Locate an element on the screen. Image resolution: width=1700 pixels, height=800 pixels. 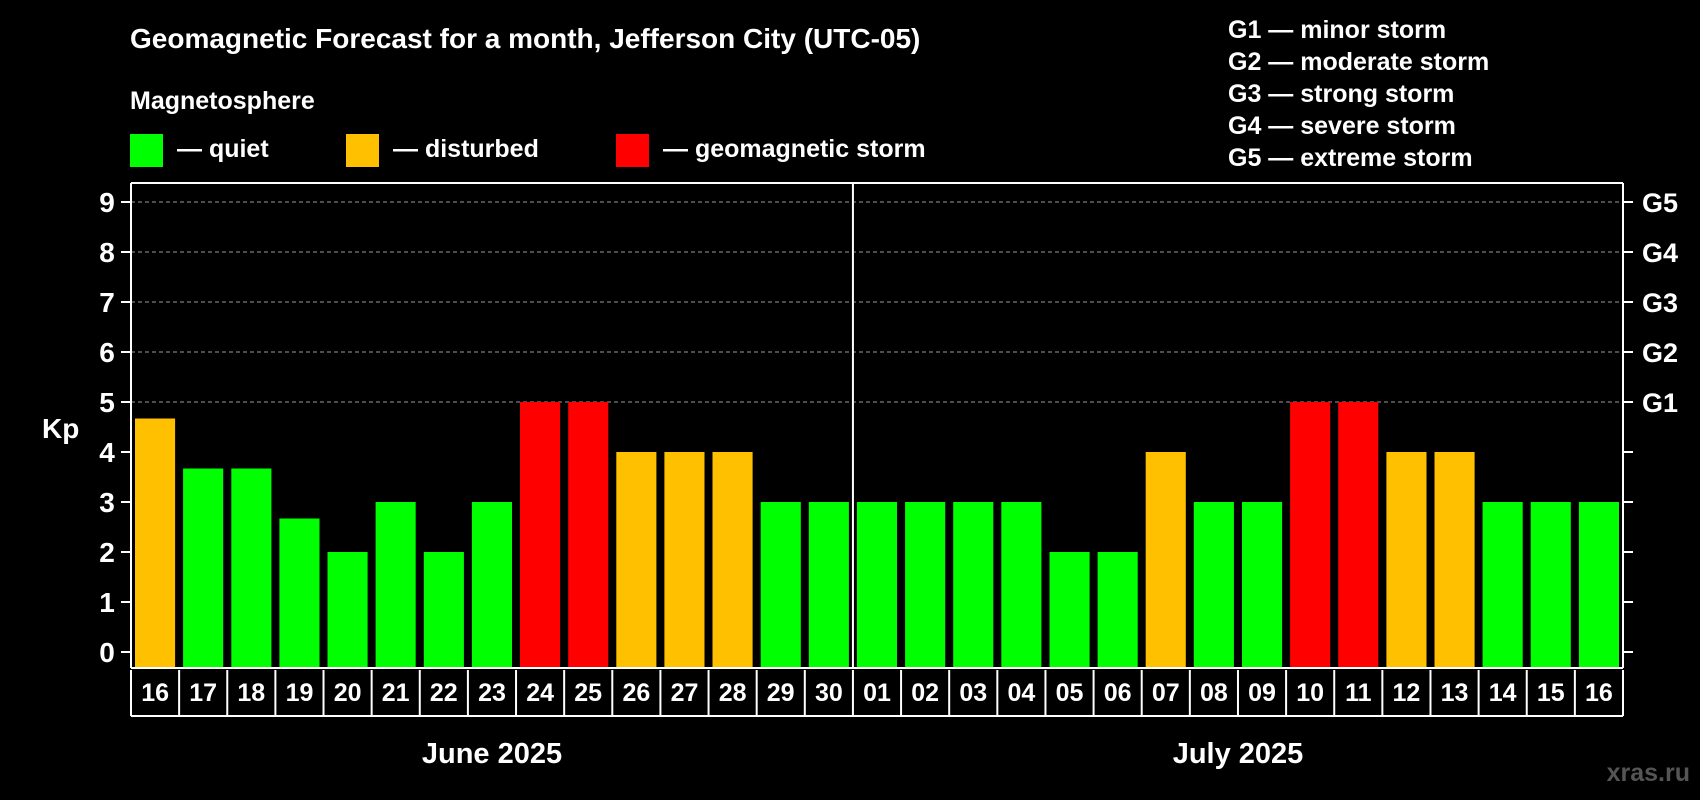
g-level-label: G3 is located at coordinates (1660, 303).